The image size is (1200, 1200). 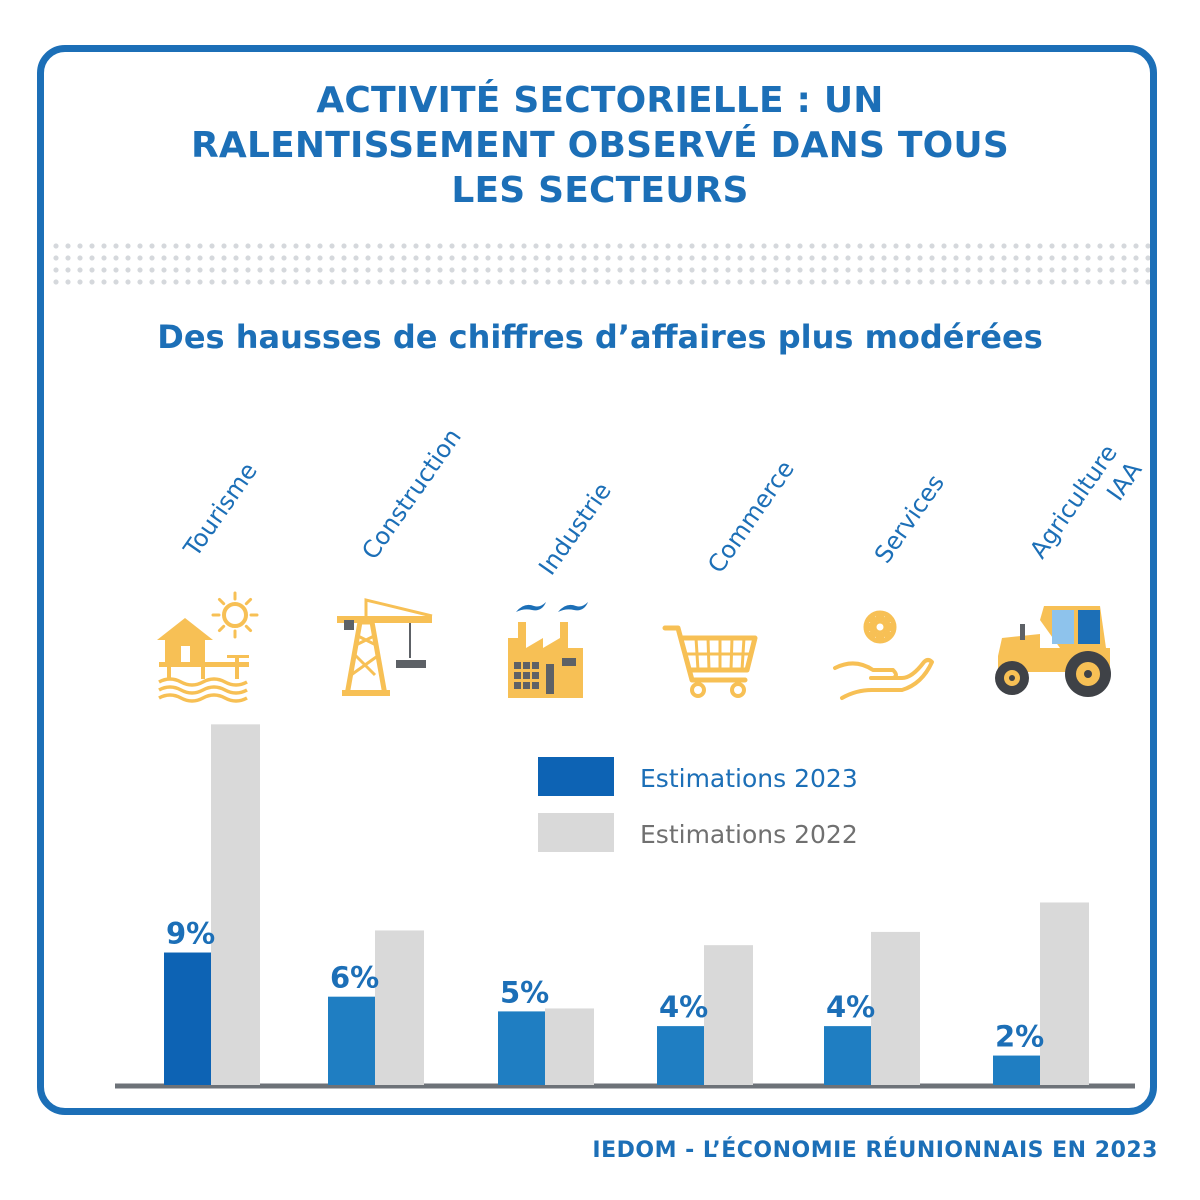 I want to click on category-label-text: Agriculture, so click(x=1073, y=501).